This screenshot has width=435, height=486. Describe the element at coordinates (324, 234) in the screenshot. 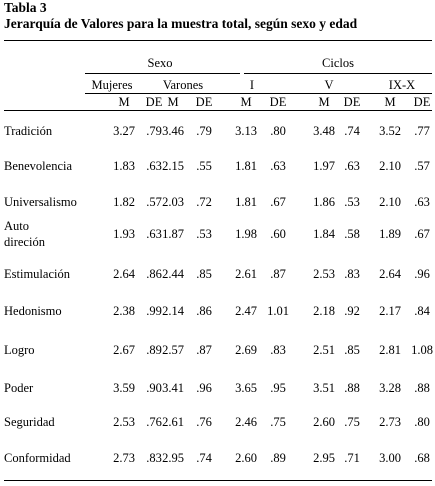

I see `table-cell: 1.84` at that location.